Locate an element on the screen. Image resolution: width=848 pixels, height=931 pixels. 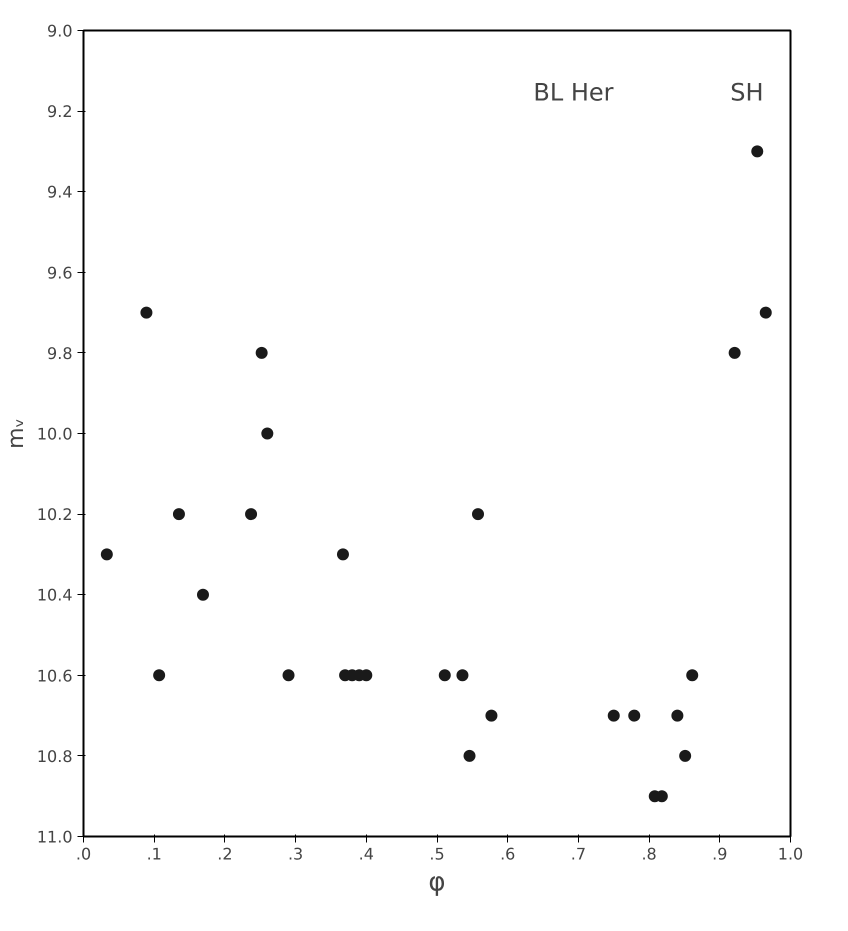
y-tick-label: 10.8 is located at coordinates (54, 756).